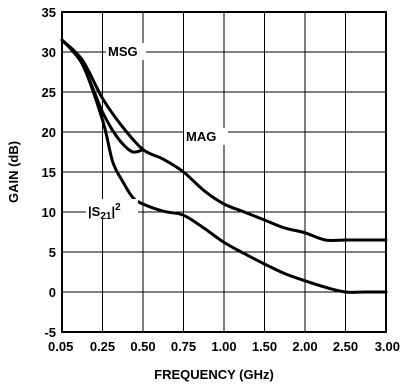 The image size is (404, 388). Describe the element at coordinates (49, 212) in the screenshot. I see `y-tick-label: 10` at that location.